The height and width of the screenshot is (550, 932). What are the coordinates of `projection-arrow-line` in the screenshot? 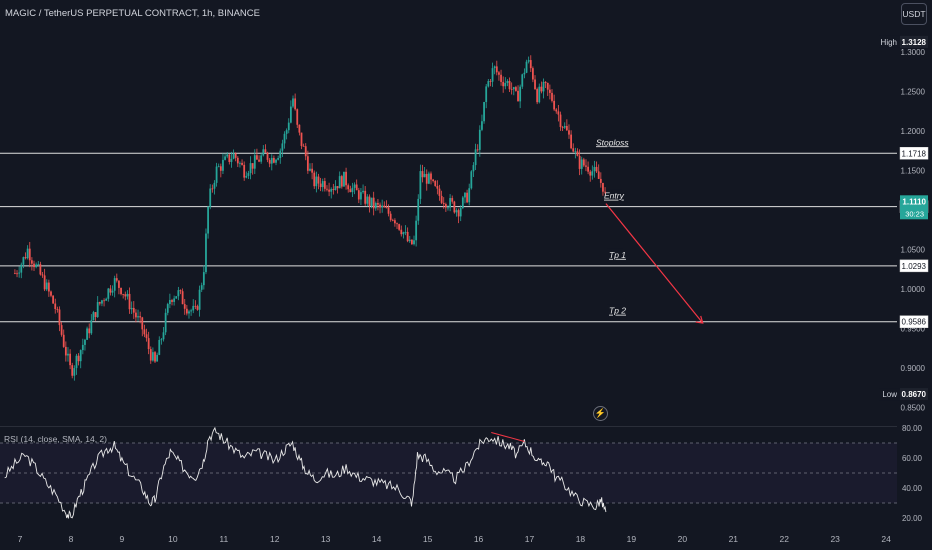 It's located at (654, 263).